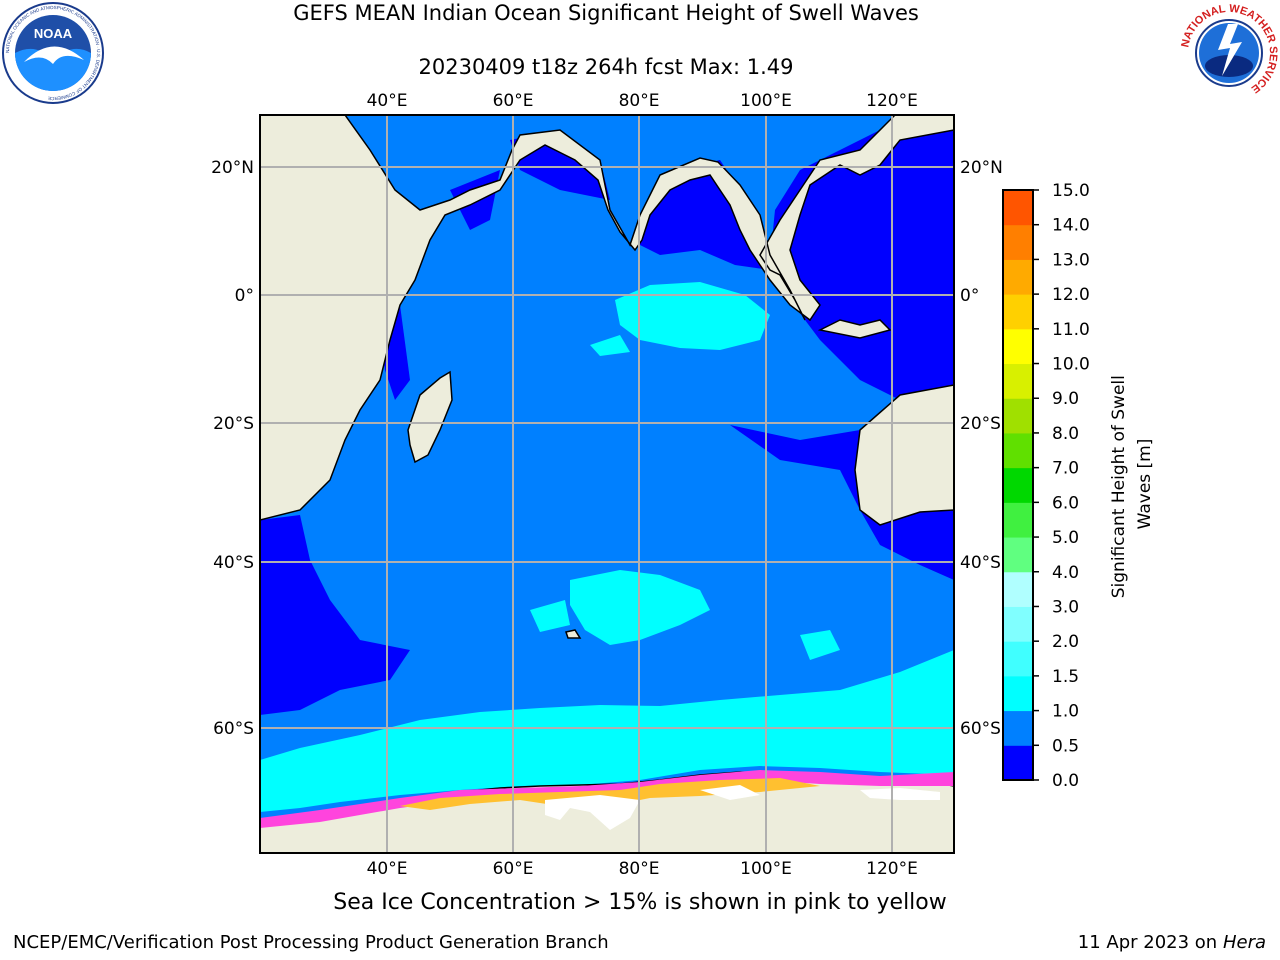 Image resolution: width=1280 pixels, height=960 pixels. I want to click on lon-tick-top: 60°E, so click(513, 101).